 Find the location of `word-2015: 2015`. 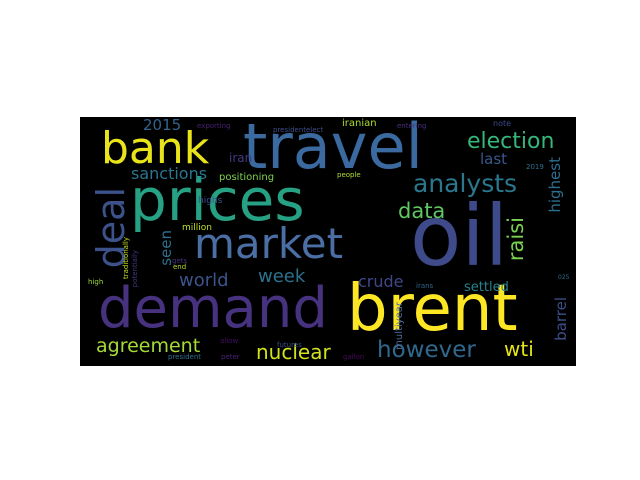

word-2015: 2015 is located at coordinates (162, 125).